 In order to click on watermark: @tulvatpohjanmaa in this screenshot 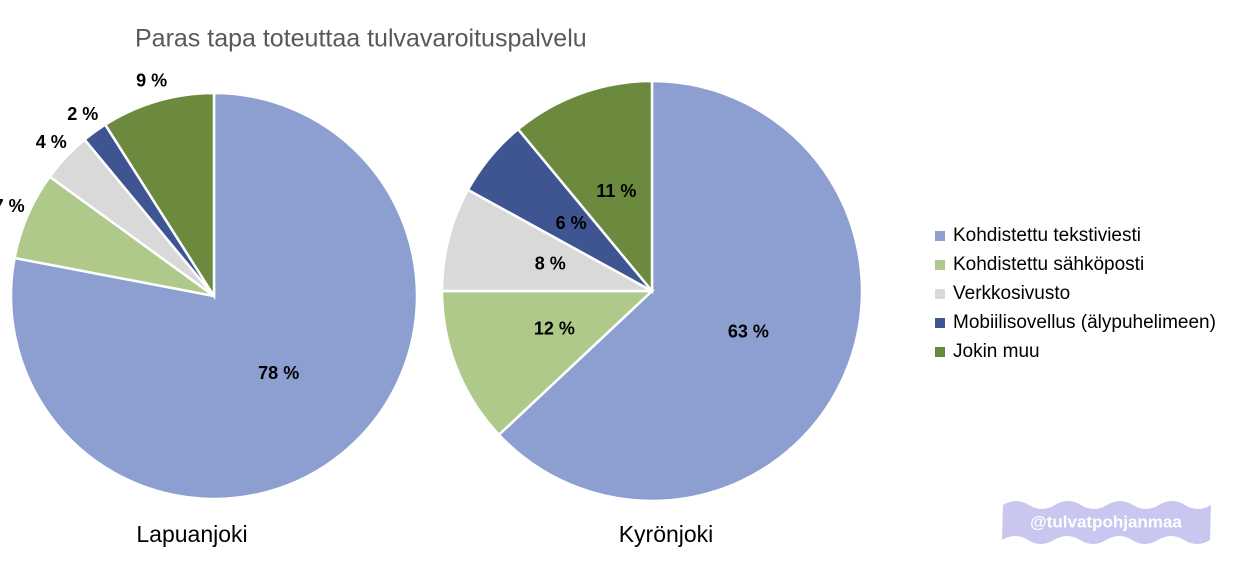, I will do `click(1106, 522)`.